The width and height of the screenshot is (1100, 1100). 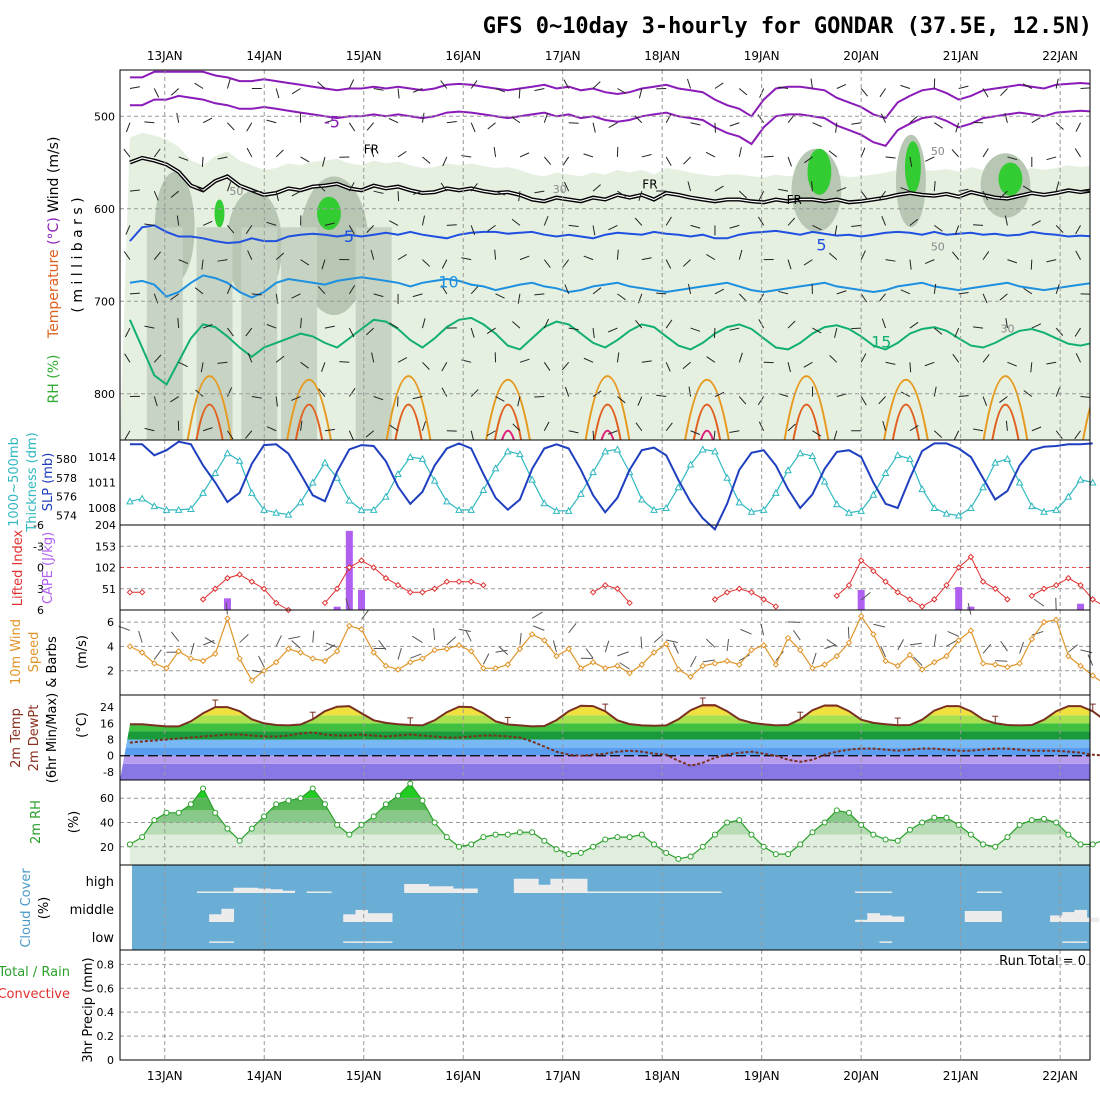 I want to click on temp-tick-8: 8, so click(x=110, y=740).